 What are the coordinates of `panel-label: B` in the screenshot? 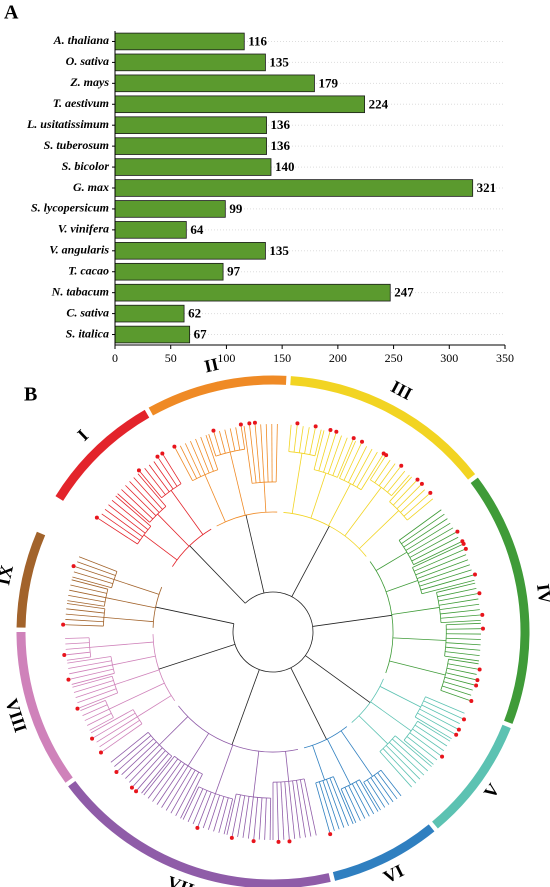 It's located at (30, 395).